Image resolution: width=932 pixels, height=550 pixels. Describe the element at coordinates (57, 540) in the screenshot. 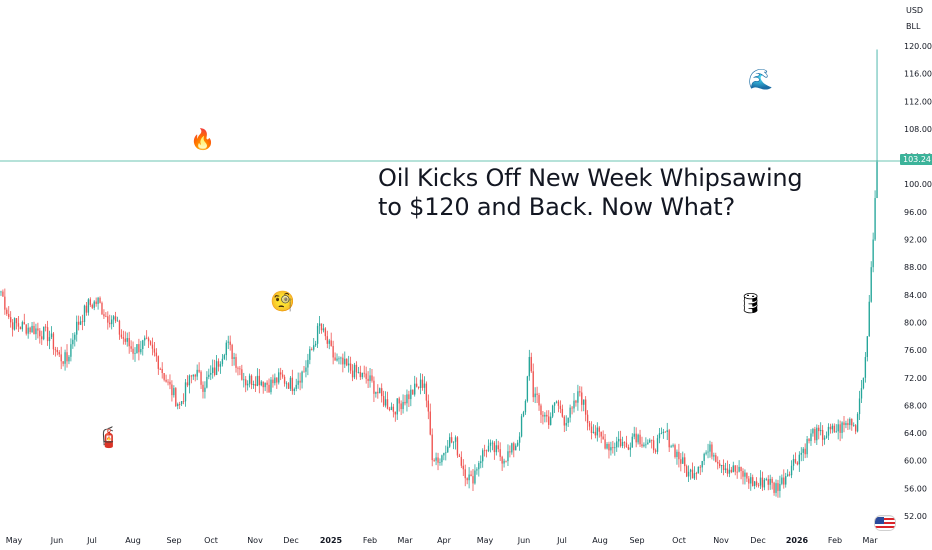

I see `x-tick-label: Jun` at that location.